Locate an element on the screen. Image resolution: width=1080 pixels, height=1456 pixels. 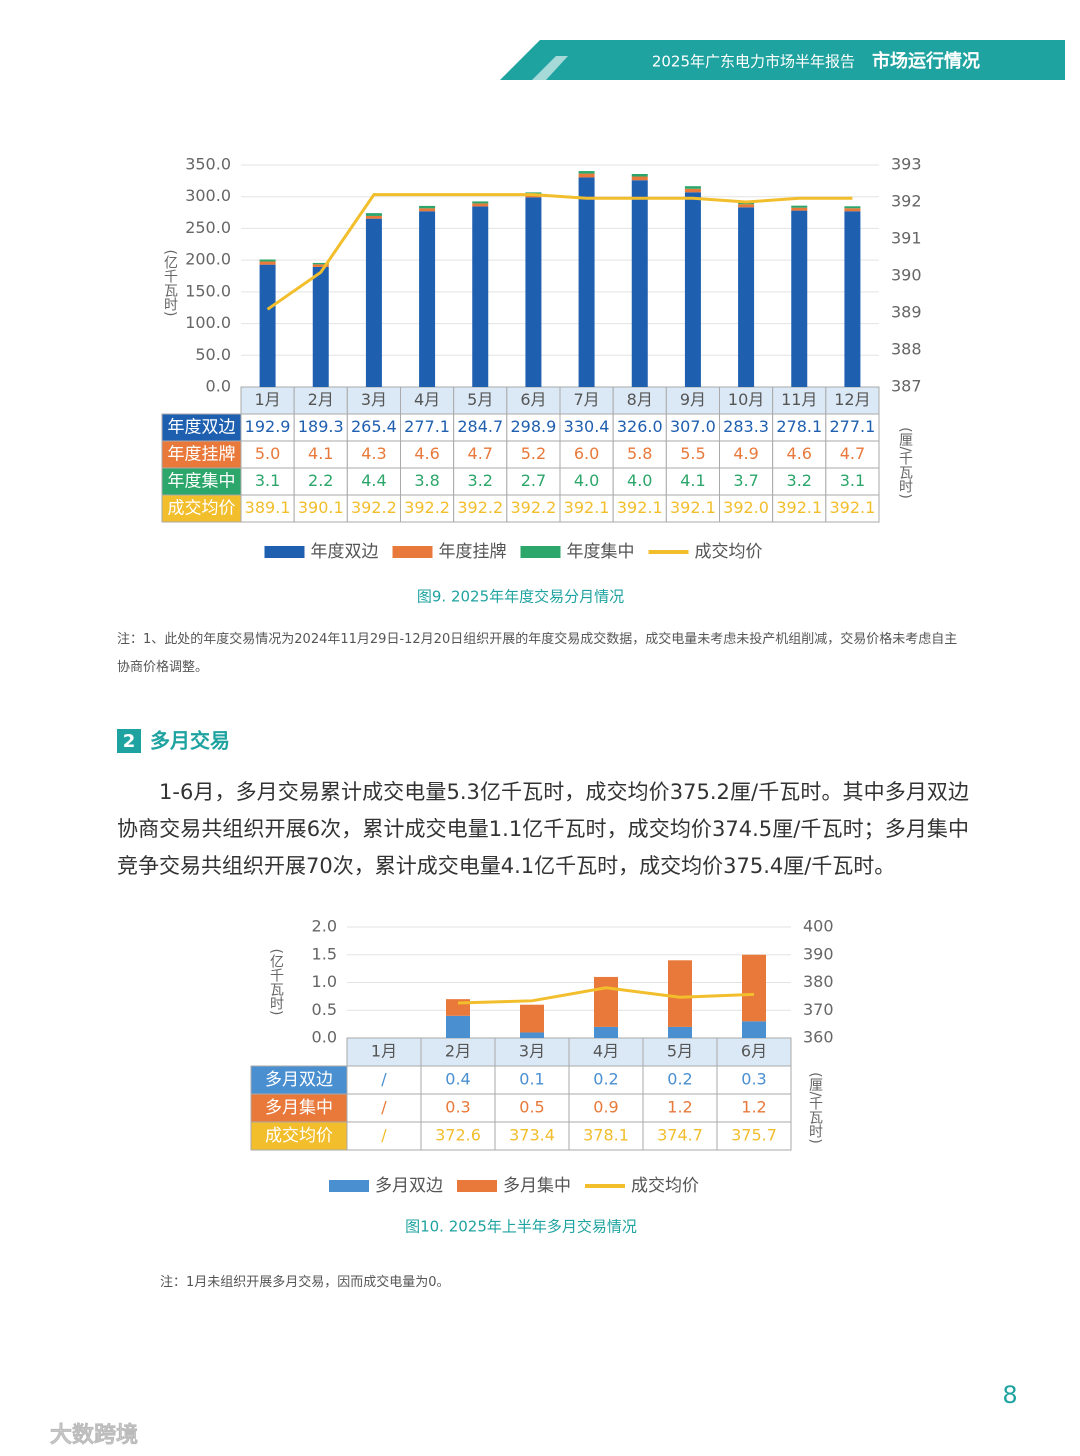
table-value: 5.0 is located at coordinates (267, 453).